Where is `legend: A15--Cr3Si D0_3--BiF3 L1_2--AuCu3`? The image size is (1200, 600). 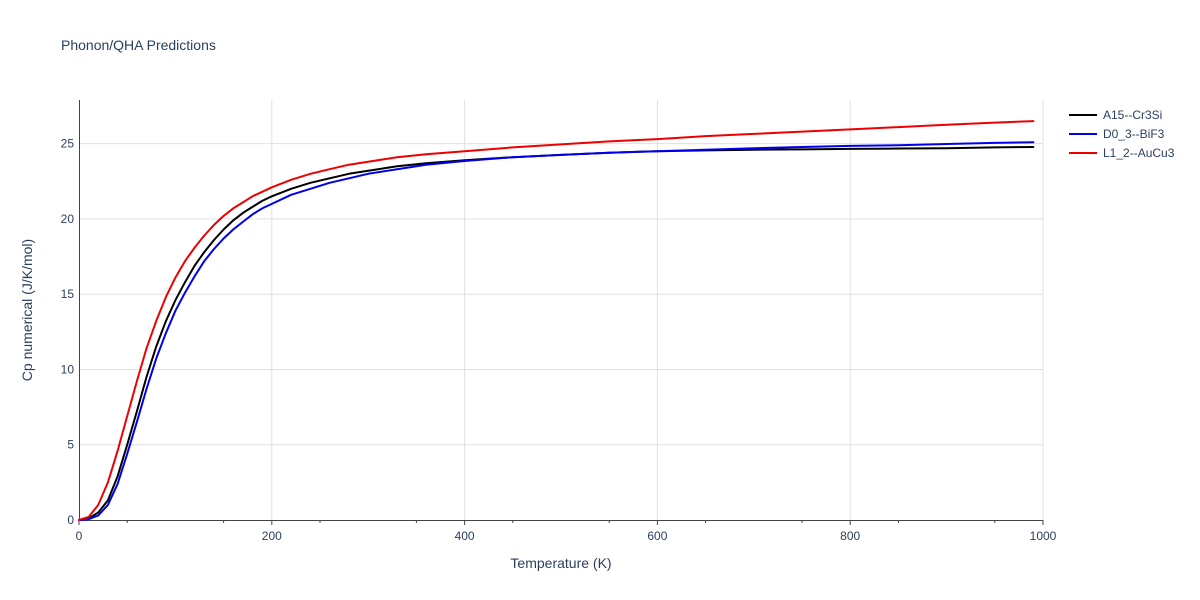 legend: A15--Cr3Si D0_3--BiF3 L1_2--AuCu3 is located at coordinates (1122, 134).